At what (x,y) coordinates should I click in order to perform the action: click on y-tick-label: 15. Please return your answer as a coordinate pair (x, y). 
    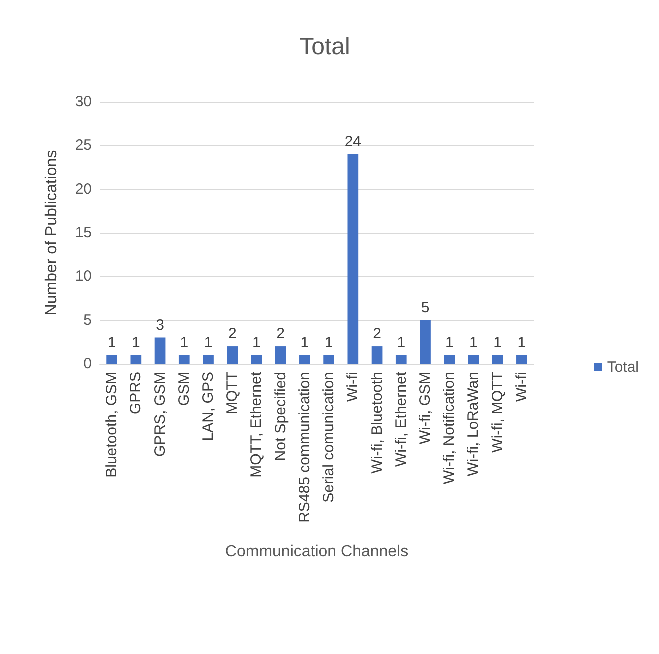
    Looking at the image, I should click on (83, 233).